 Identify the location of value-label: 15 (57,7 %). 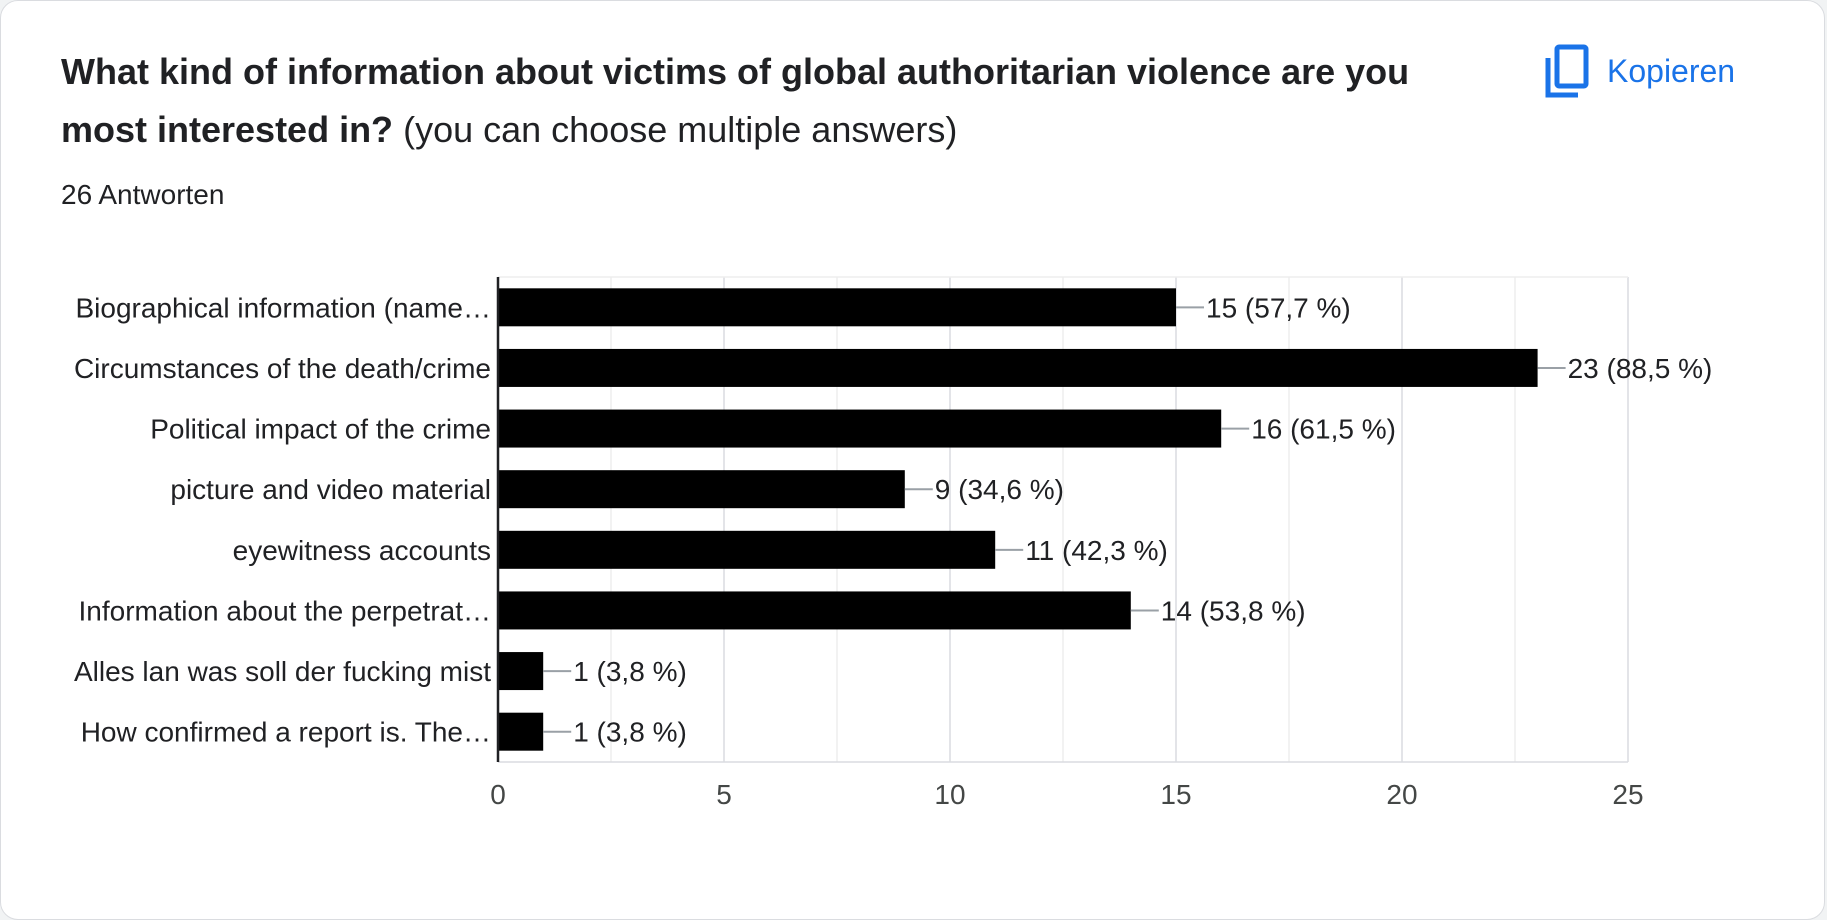
(1278, 307).